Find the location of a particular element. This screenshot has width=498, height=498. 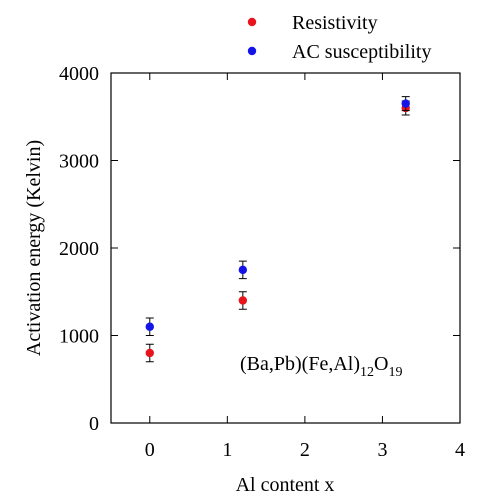

x-tick-label: 2 is located at coordinates (305, 450).